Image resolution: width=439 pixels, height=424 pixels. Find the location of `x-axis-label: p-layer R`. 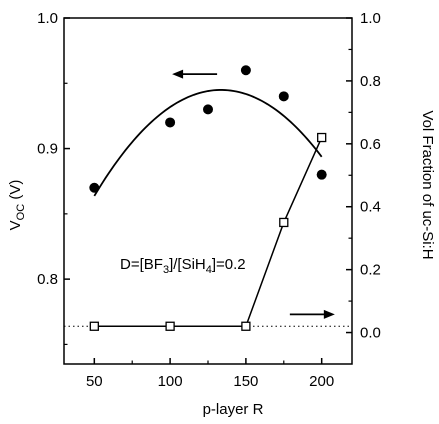

x-axis-label: p-layer R is located at coordinates (233, 409).